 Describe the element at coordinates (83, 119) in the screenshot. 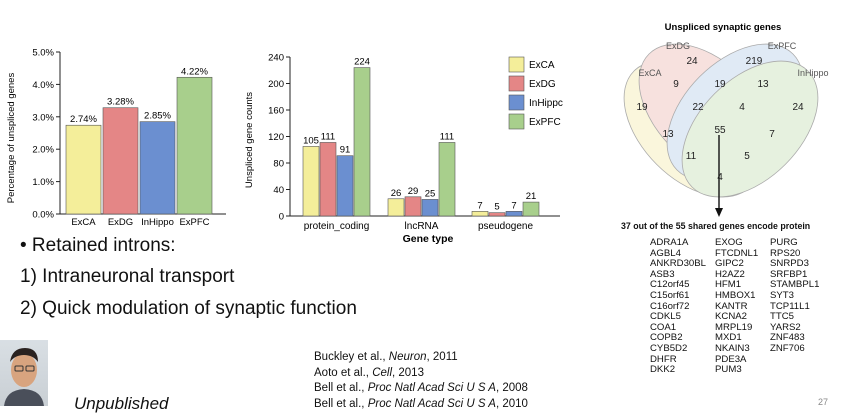

I see `chart1-data-label: 2.74%` at that location.